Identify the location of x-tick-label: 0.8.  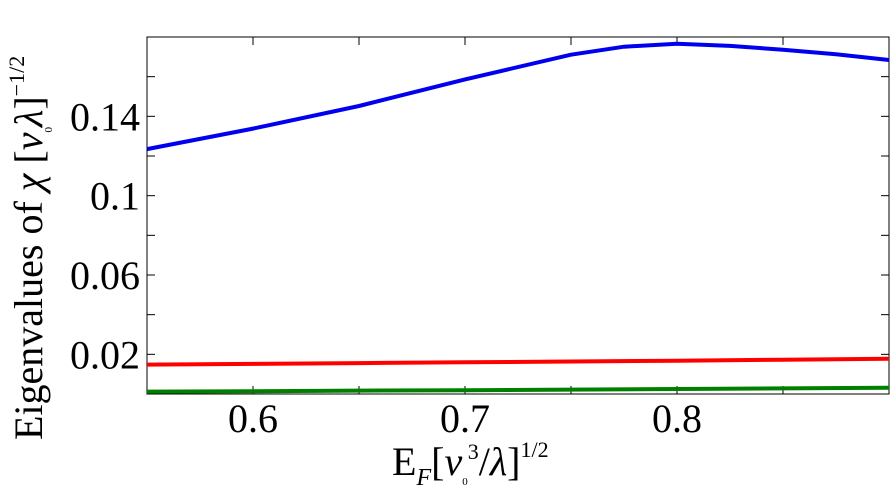
(677, 418).